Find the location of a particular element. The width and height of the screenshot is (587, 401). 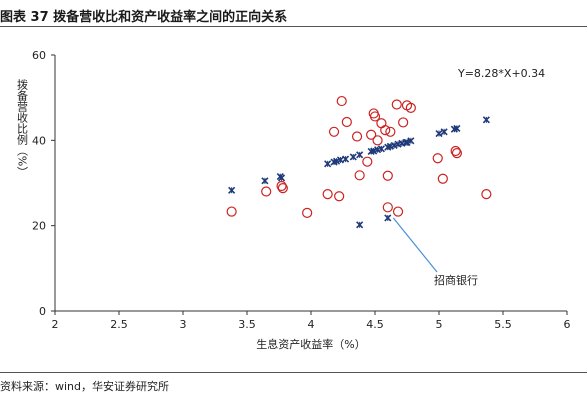

figure-title: 图表 37 拨备营收比和资产收益率之间的正向关系 is located at coordinates (144, 17).